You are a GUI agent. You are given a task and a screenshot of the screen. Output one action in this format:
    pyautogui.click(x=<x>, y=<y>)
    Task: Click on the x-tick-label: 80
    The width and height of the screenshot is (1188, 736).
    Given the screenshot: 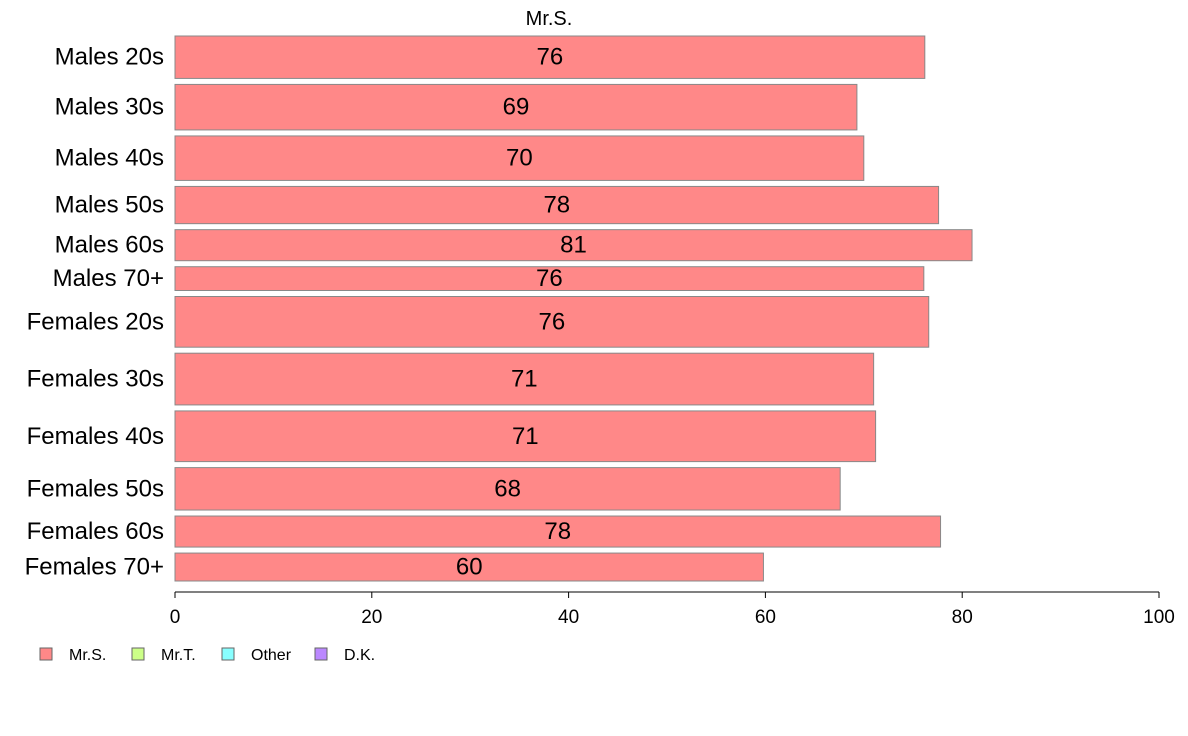 What is the action you would take?
    pyautogui.click(x=962, y=617)
    